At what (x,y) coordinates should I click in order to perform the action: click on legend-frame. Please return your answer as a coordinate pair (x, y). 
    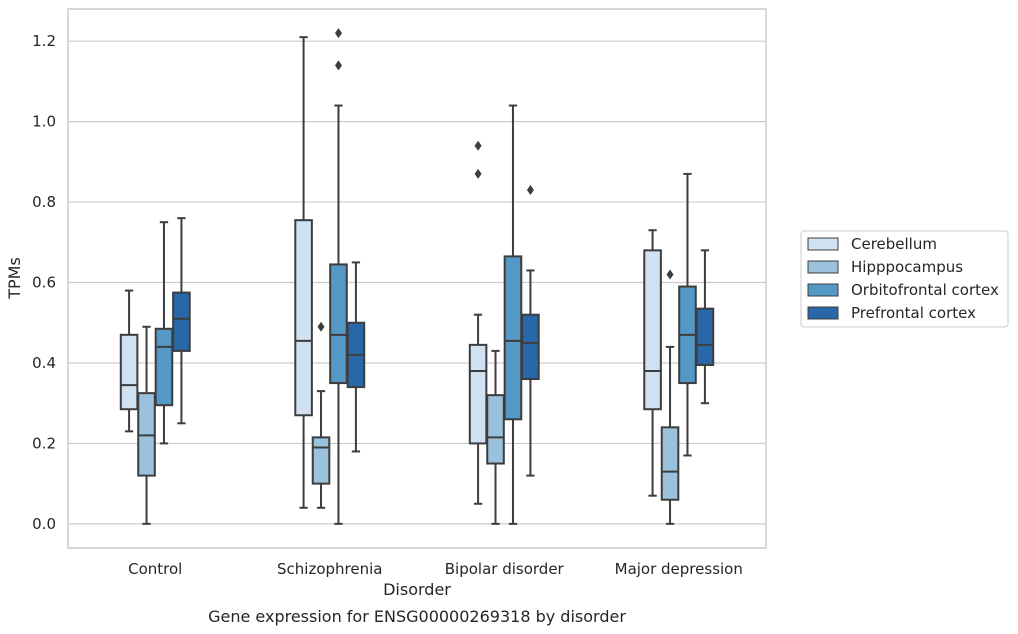
    Looking at the image, I should click on (904, 279).